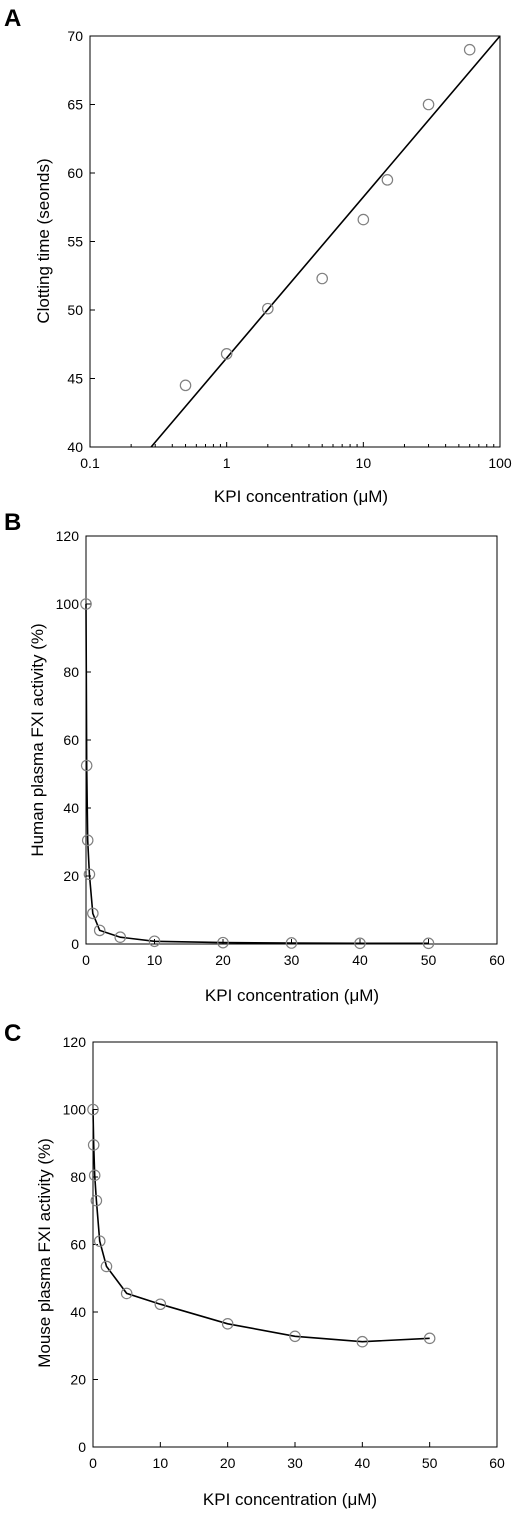 The height and width of the screenshot is (1515, 520). What do you see at coordinates (364, 463) in the screenshot?
I see `panel-a-x-tick-label: 10` at bounding box center [364, 463].